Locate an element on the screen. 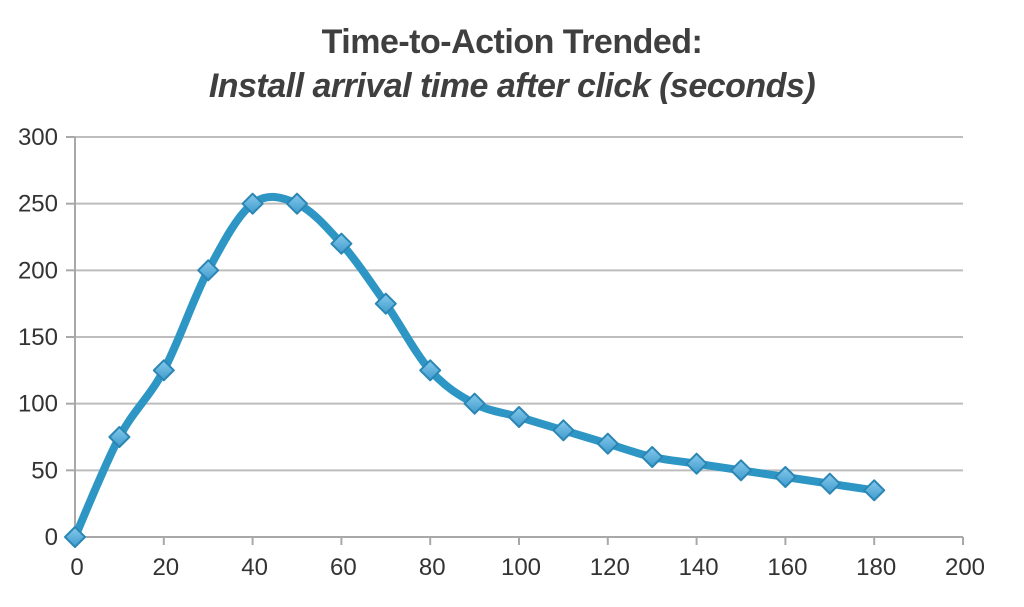 The image size is (1024, 607). y-tick-label: 150 is located at coordinates (38, 337).